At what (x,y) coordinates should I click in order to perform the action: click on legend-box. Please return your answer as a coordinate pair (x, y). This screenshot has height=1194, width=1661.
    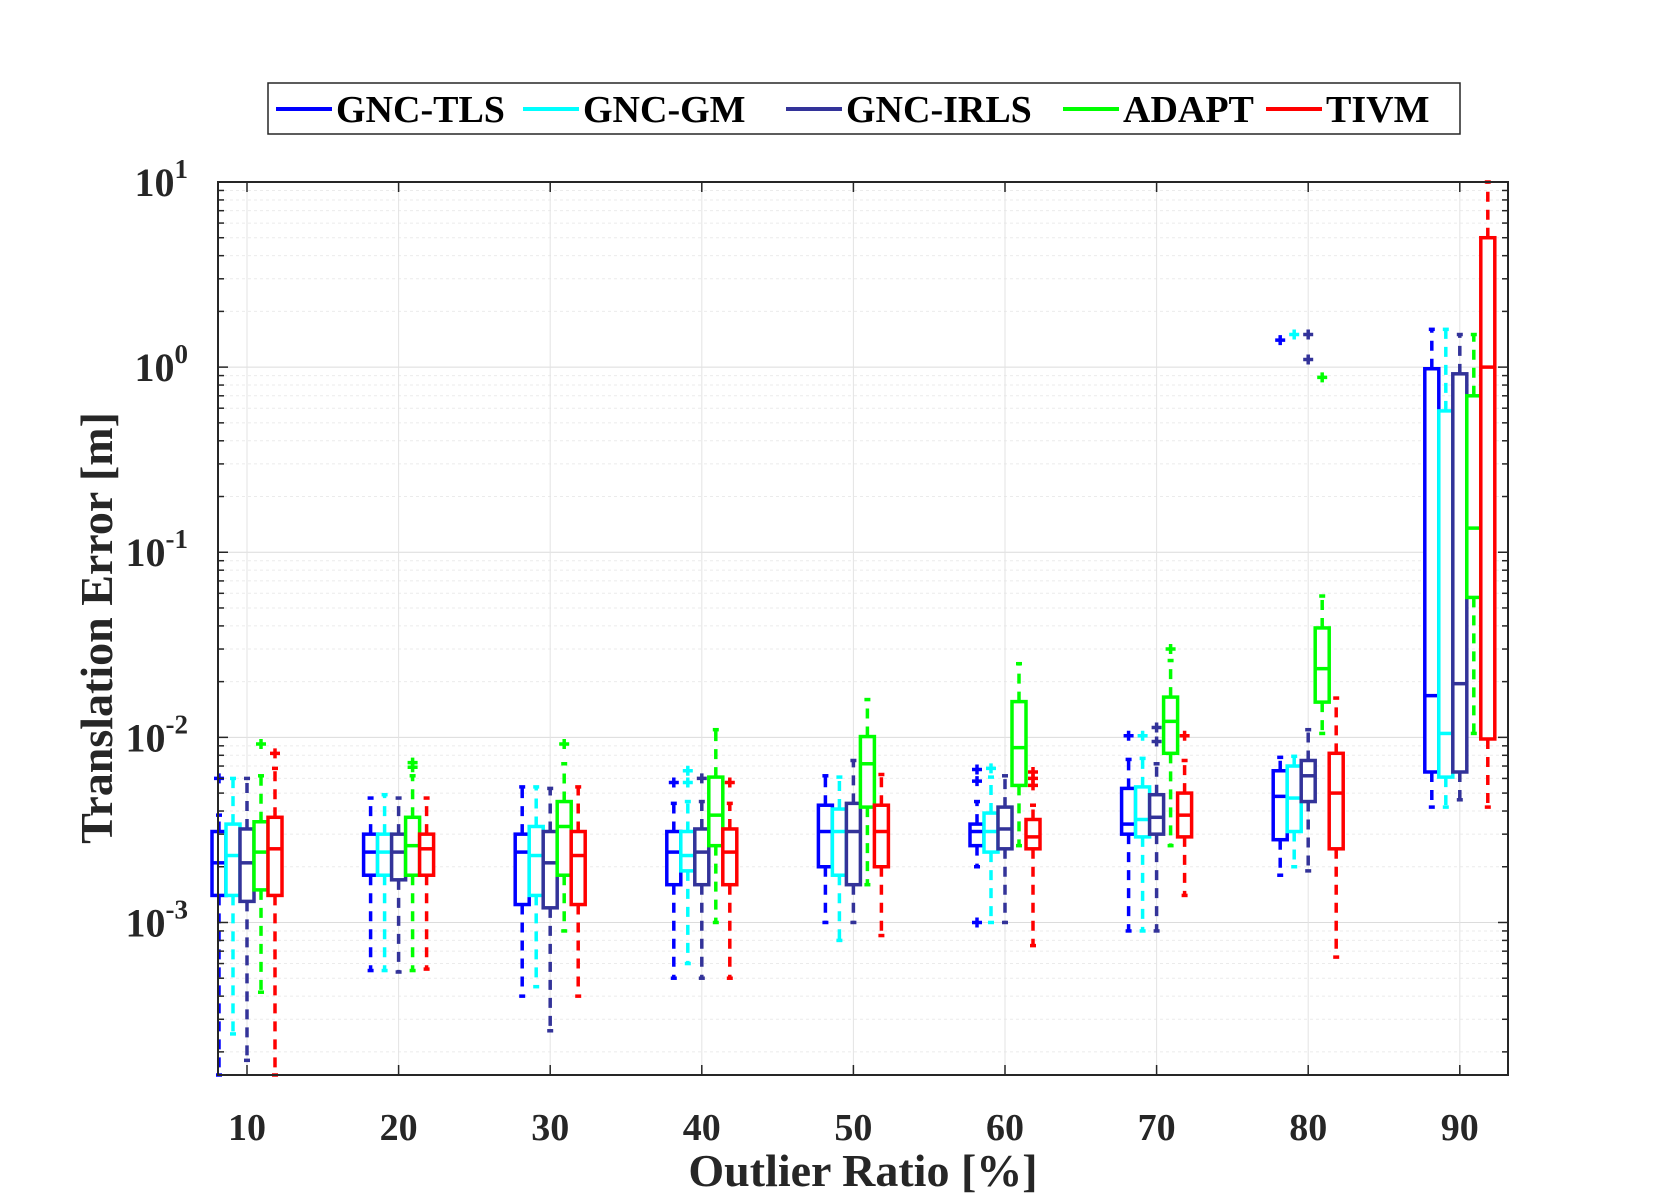
    Looking at the image, I should click on (864, 108).